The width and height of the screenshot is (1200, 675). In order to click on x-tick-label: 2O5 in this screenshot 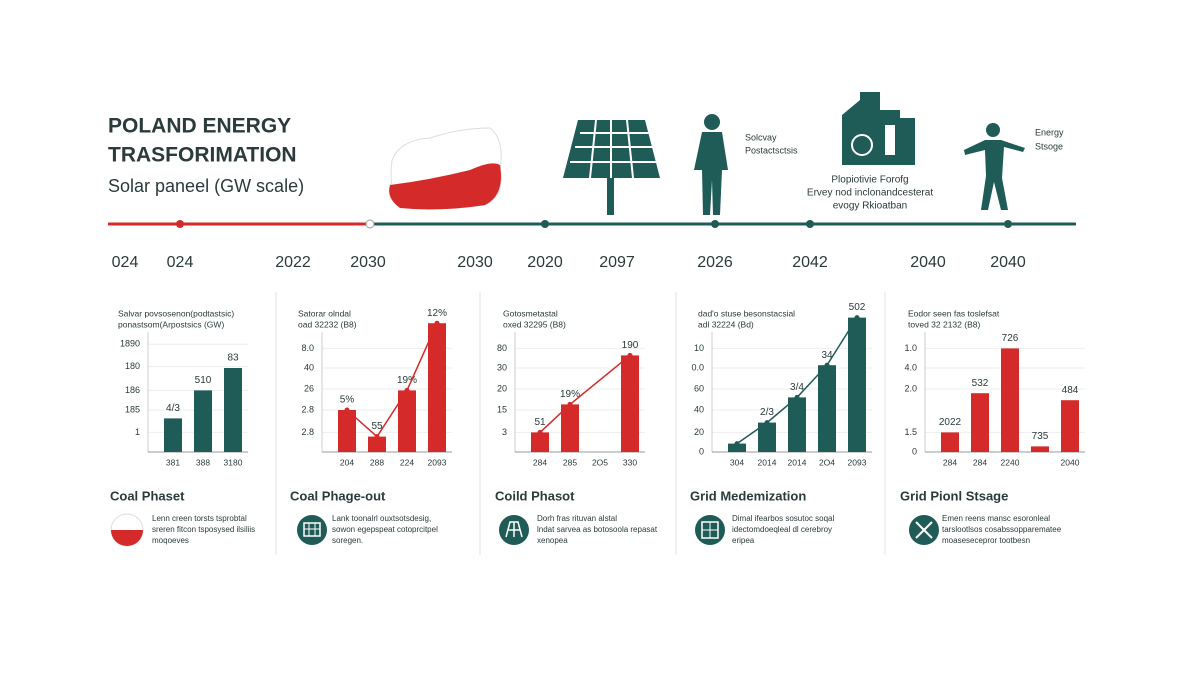, I will do `click(600, 462)`.